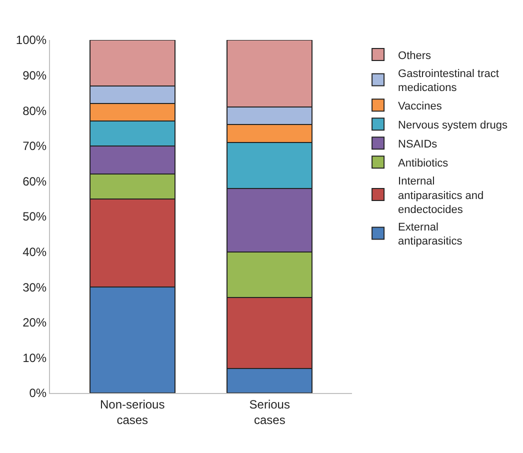 Image resolution: width=523 pixels, height=453 pixels. I want to click on legend-label: Internal antiparasitics and endectocides, so click(441, 196).